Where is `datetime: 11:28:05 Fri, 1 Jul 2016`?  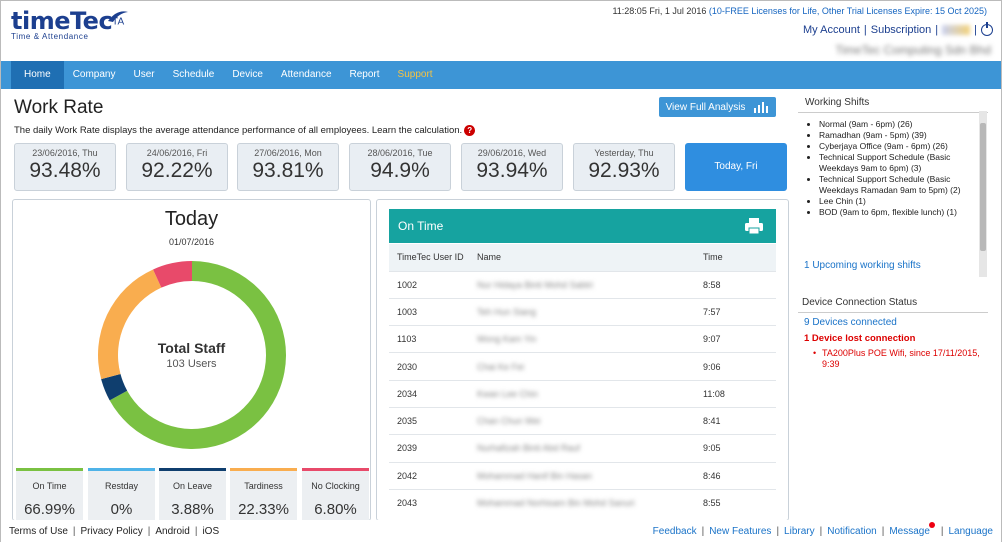 datetime: 11:28:05 Fri, 1 Jul 2016 is located at coordinates (659, 11).